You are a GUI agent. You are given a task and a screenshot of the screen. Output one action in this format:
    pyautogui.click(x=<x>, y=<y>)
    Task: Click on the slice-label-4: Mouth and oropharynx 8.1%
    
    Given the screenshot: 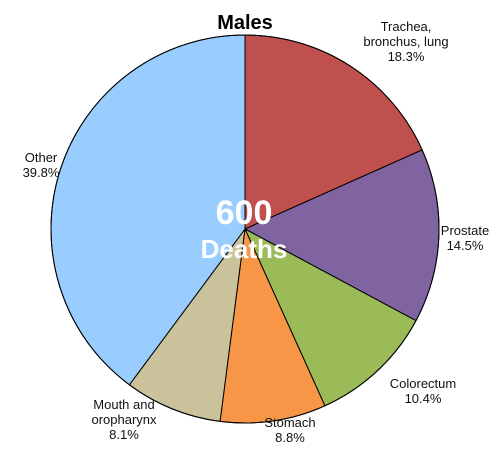 What is the action you would take?
    pyautogui.click(x=124, y=419)
    